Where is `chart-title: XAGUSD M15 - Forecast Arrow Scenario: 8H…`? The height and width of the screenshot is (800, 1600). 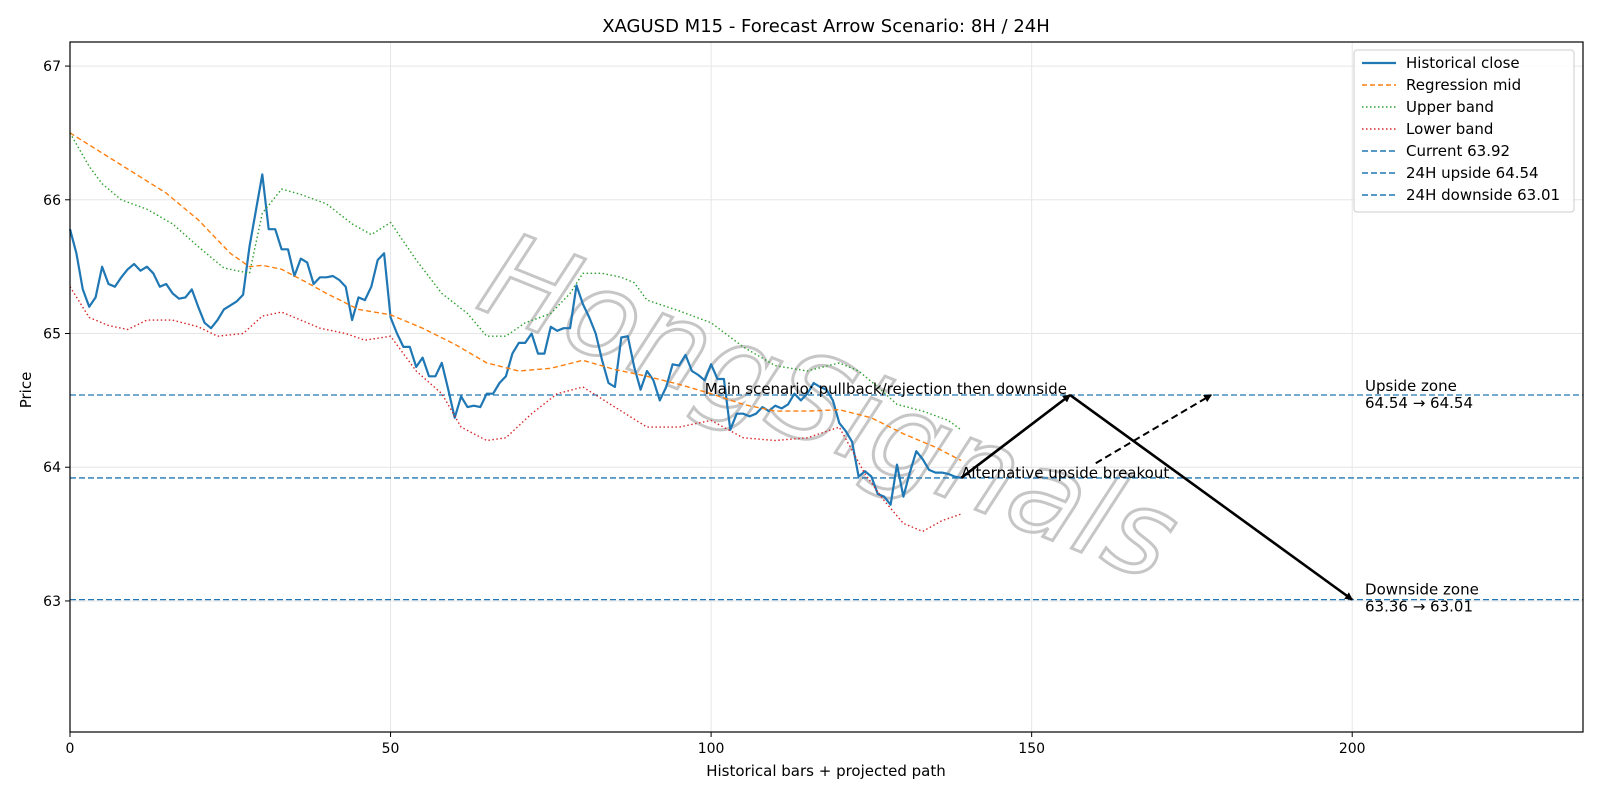 chart-title: XAGUSD M15 - Forecast Arrow Scenario: 8H… is located at coordinates (826, 26).